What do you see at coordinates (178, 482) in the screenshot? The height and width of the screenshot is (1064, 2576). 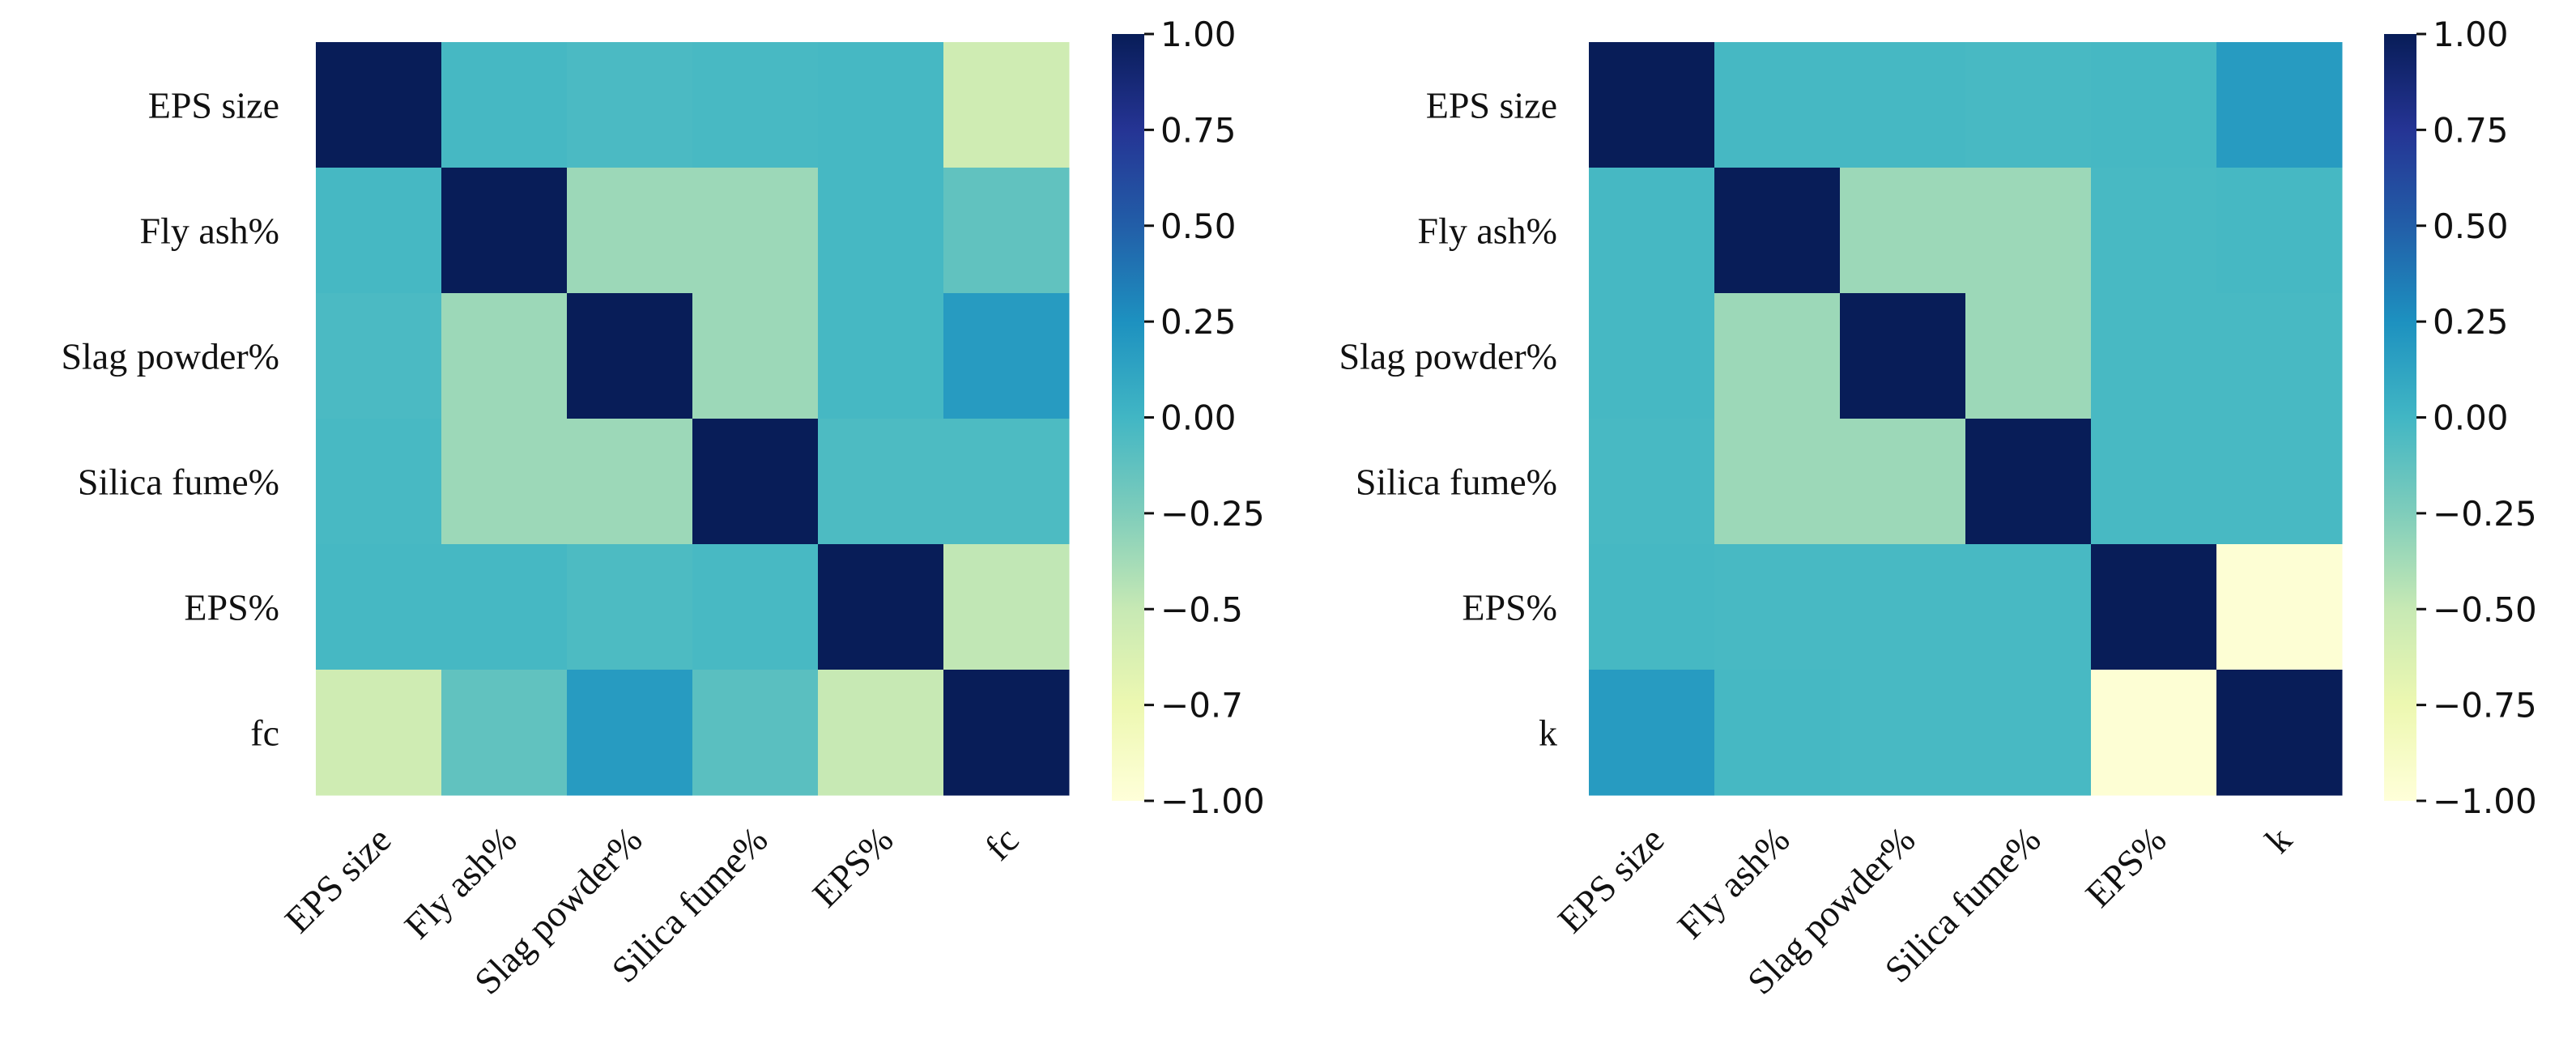 I see `y-tick-label: Silica fume%` at bounding box center [178, 482].